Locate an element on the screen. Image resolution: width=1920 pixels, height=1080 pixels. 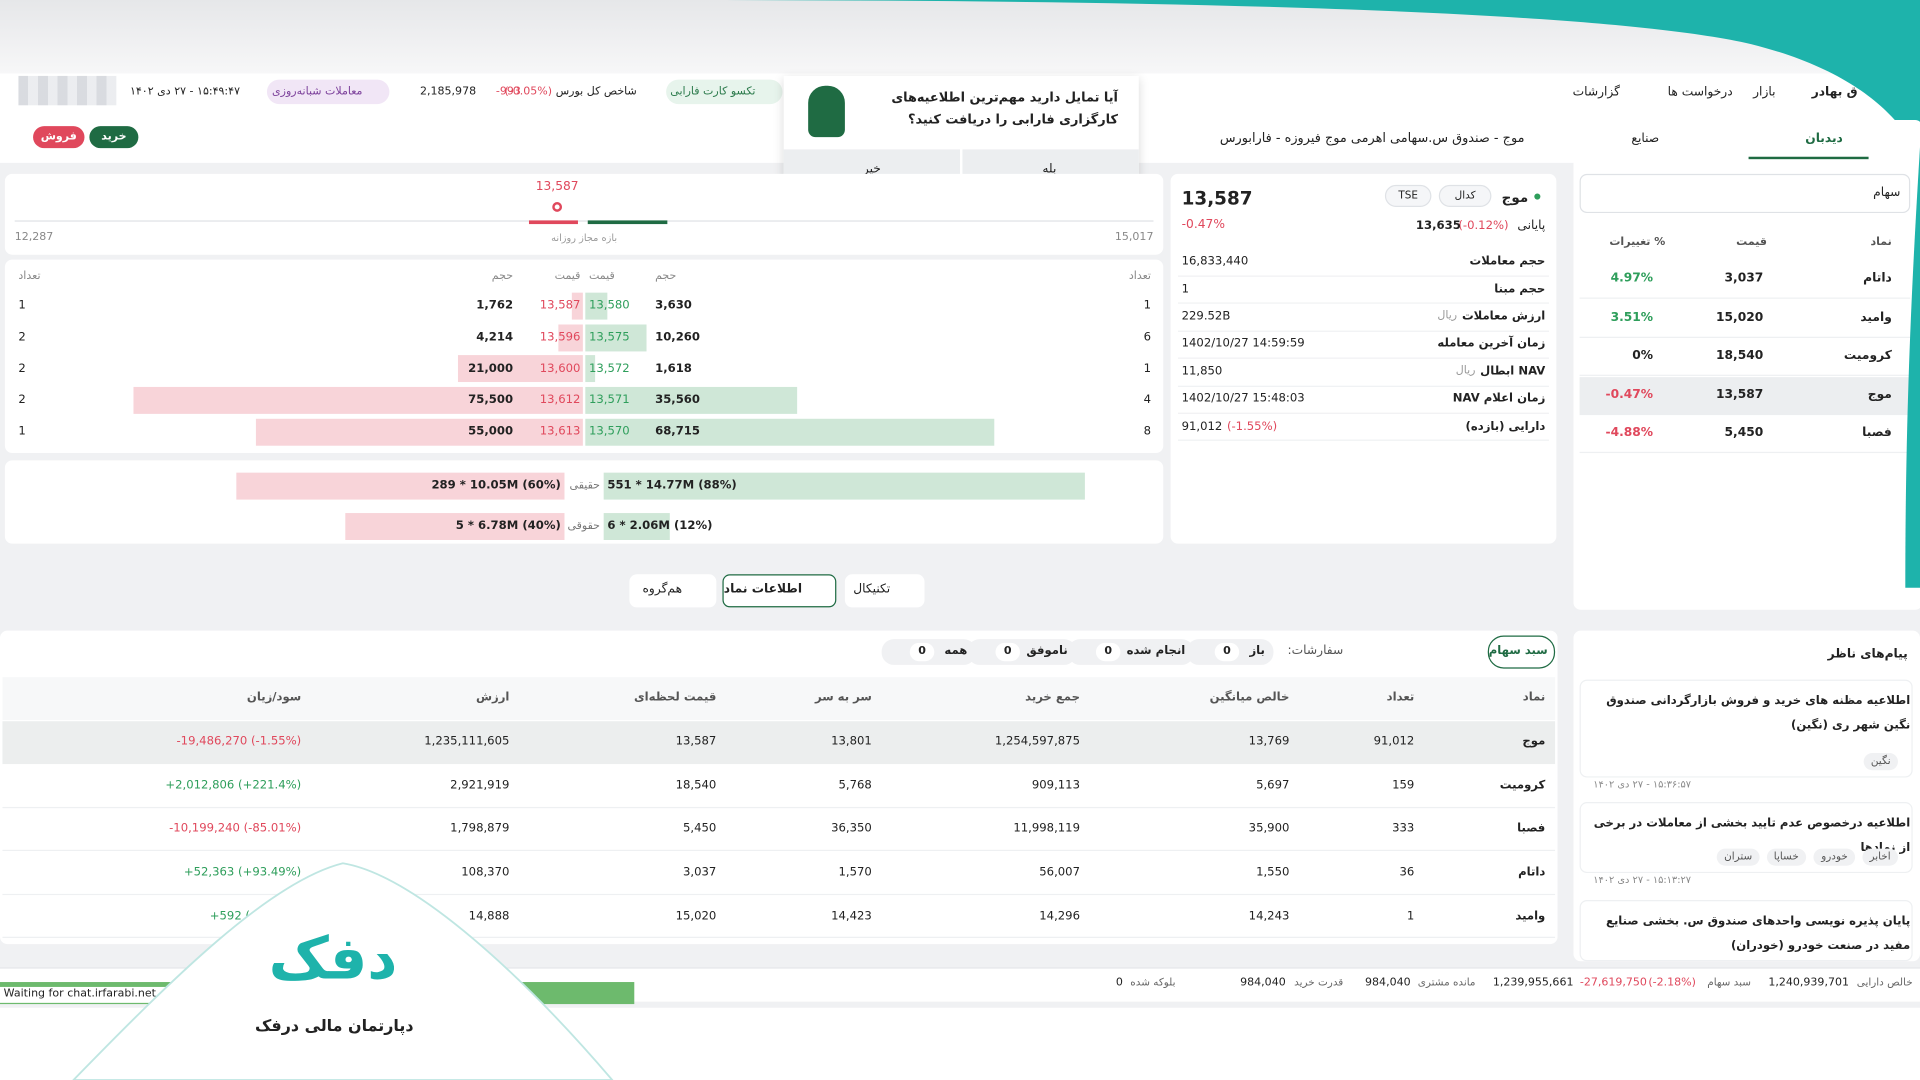
sell-price: 13,613 is located at coordinates (560, 431).